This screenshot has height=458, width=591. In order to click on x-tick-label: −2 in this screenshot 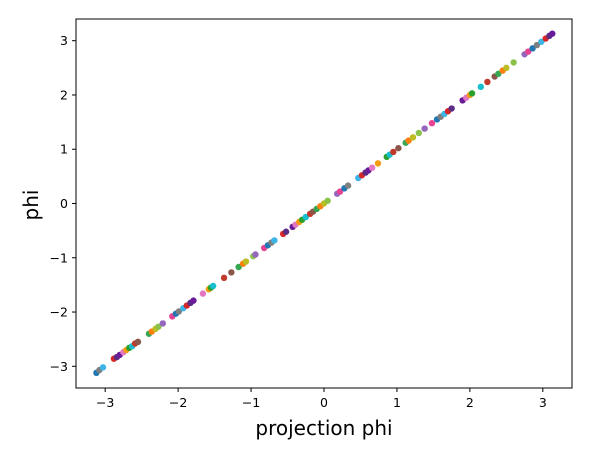, I will do `click(178, 402)`.